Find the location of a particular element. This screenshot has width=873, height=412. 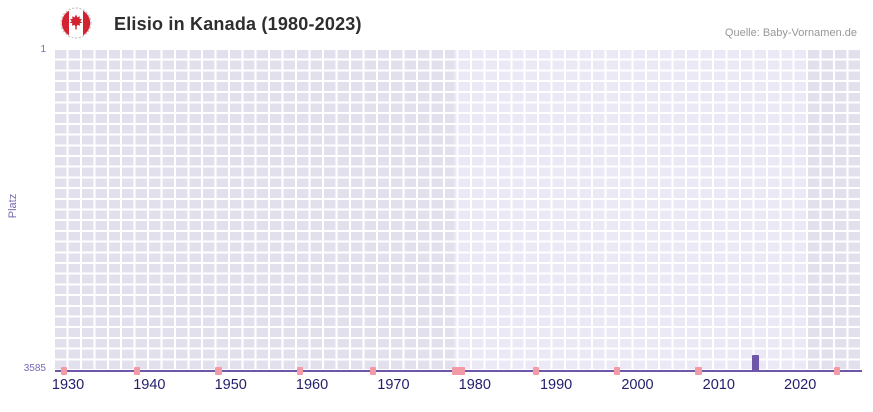

x-tick-label: 1960 is located at coordinates (312, 385).